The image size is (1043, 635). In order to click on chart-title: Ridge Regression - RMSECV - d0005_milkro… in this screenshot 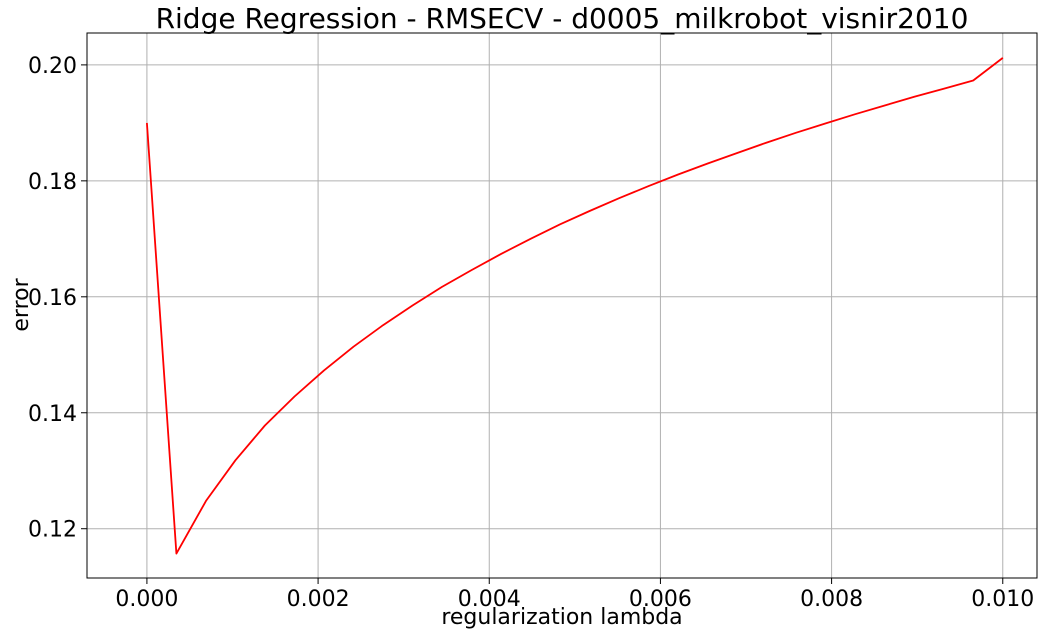, I will do `click(562, 18)`.